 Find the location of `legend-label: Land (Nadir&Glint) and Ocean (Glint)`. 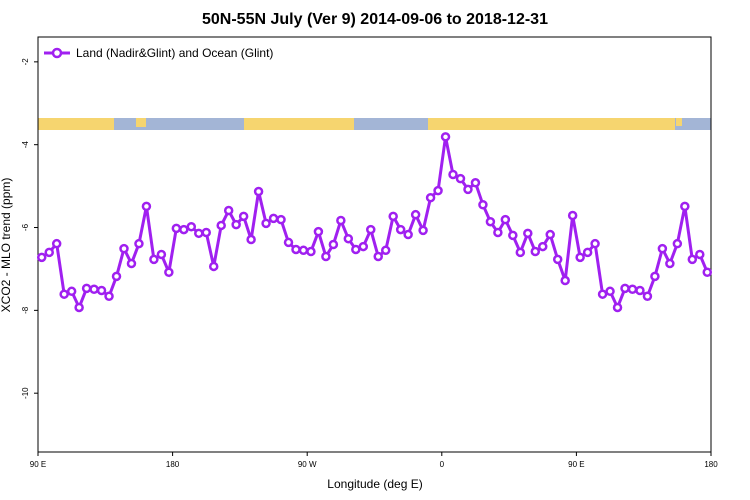

legend-label: Land (Nadir&Glint) and Ocean (Glint) is located at coordinates (174, 53).